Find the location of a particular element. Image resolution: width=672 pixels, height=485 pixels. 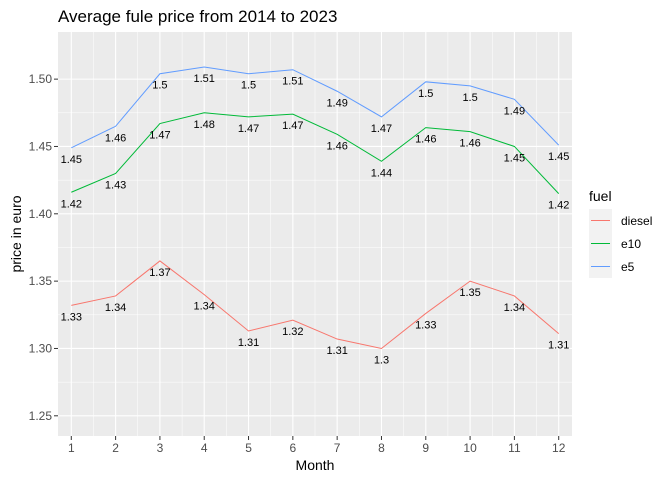

data-label-e5: 1.47 is located at coordinates (381, 129).